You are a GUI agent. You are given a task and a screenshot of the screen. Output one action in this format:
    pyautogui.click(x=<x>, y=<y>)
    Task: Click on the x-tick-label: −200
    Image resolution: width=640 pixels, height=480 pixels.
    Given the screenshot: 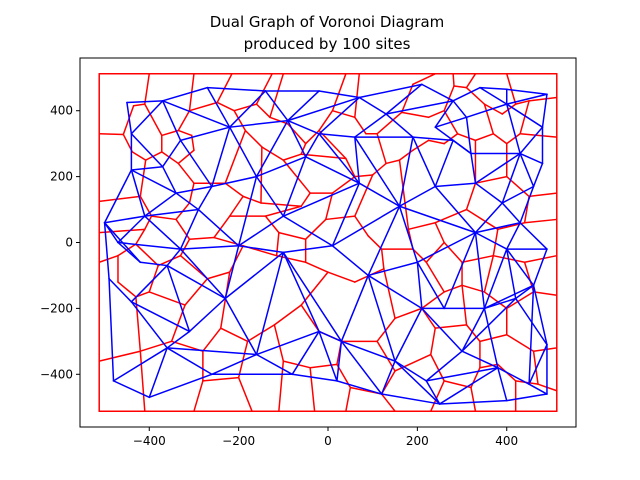 What is the action you would take?
    pyautogui.click(x=238, y=441)
    